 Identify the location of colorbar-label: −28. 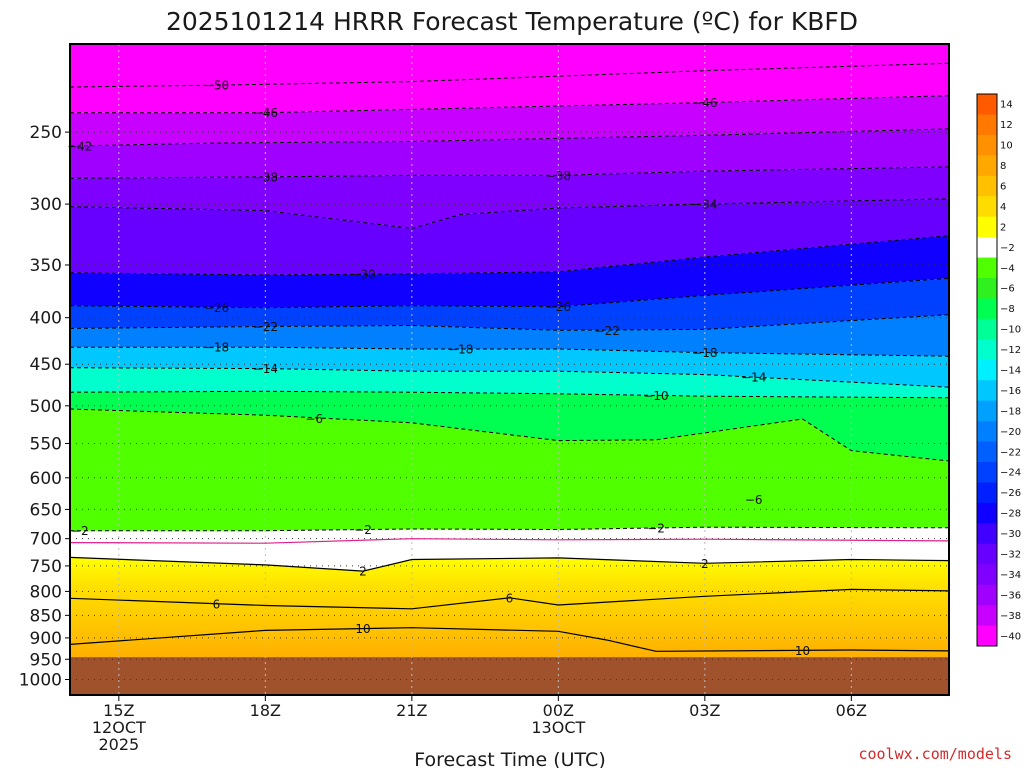
(1010, 514).